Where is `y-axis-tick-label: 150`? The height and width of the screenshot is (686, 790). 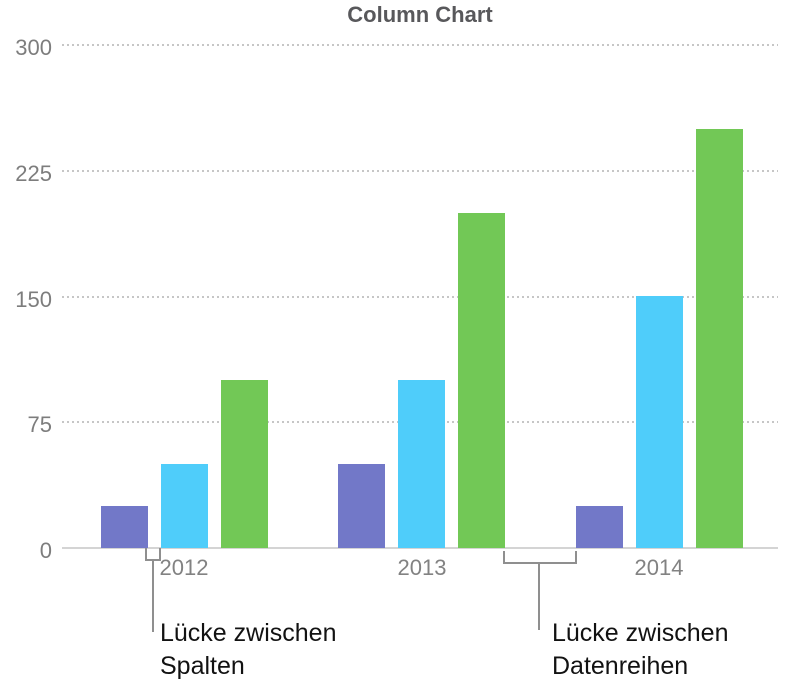 y-axis-tick-label: 150 is located at coordinates (33, 299).